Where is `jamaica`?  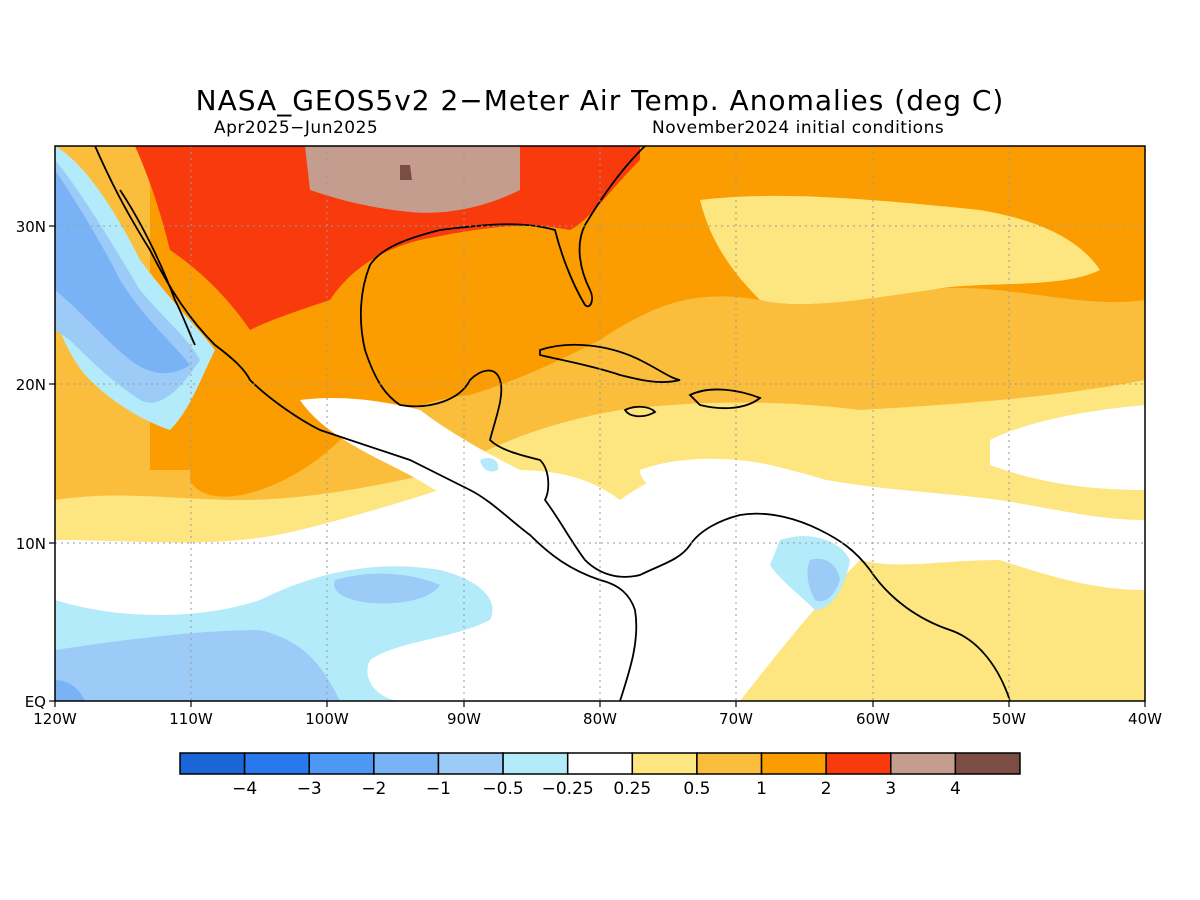
jamaica is located at coordinates (640, 411).